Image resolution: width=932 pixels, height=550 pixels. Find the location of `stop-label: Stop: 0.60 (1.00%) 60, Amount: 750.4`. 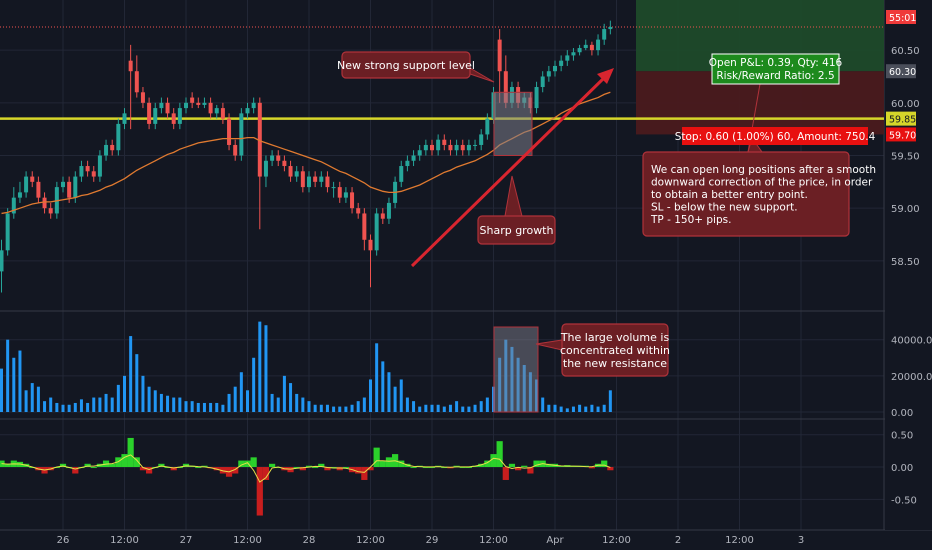

stop-label: Stop: 0.60 (1.00%) 60, Amount: 750.4 is located at coordinates (775, 136).